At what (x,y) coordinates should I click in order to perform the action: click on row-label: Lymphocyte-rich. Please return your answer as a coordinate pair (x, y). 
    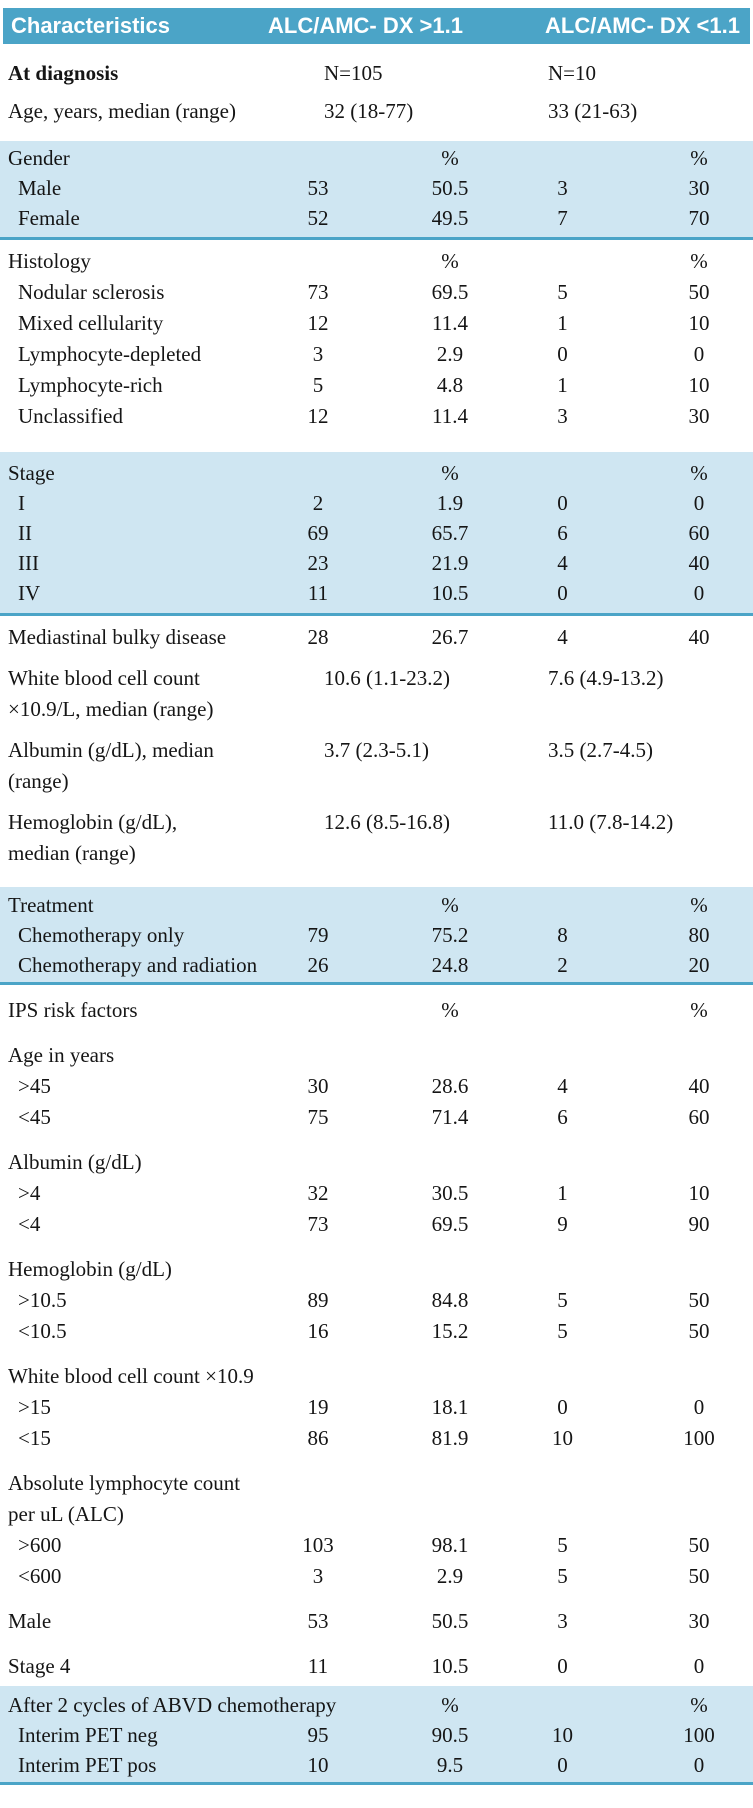
    Looking at the image, I should click on (90, 385).